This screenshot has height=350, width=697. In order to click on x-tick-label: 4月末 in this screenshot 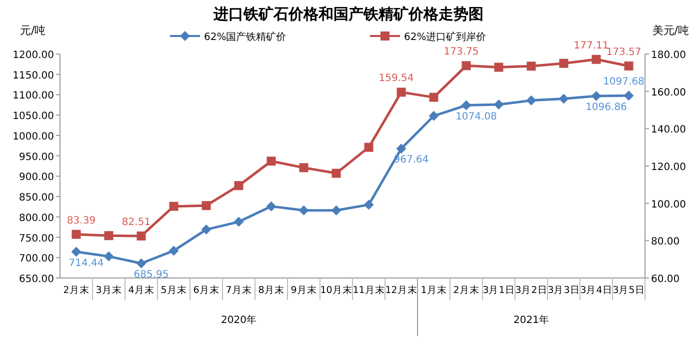, I will do `click(141, 290)`.